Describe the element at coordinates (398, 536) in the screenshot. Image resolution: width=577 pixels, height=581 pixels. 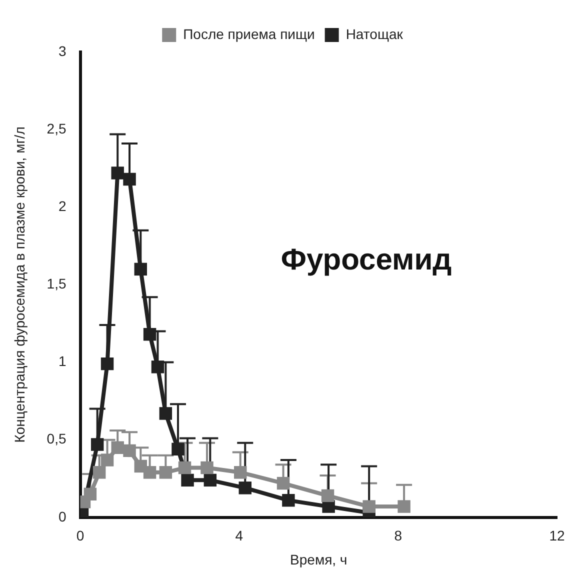
I see `x-tick-label: 8` at that location.